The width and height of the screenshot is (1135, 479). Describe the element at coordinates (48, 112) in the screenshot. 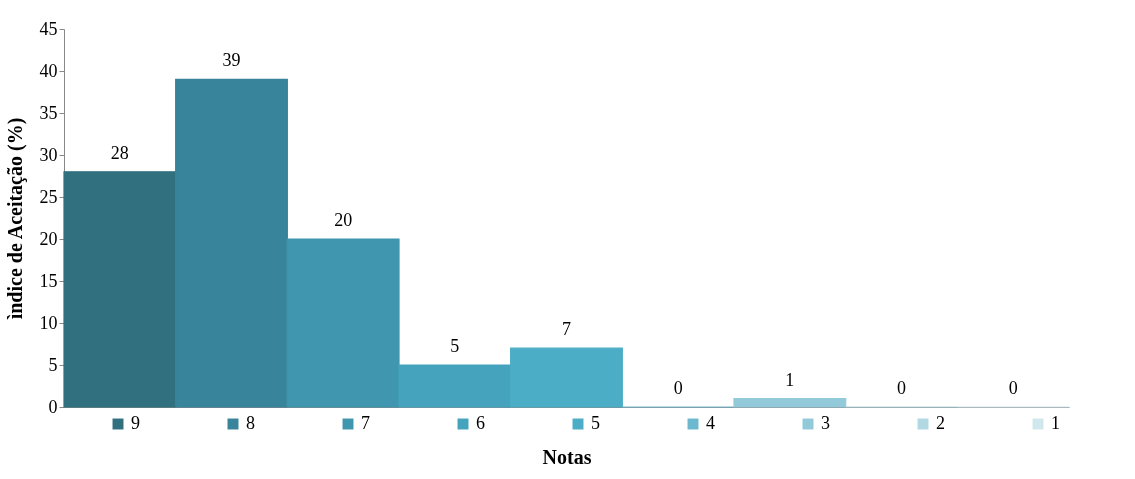

I see `y-tick-label: 35` at that location.